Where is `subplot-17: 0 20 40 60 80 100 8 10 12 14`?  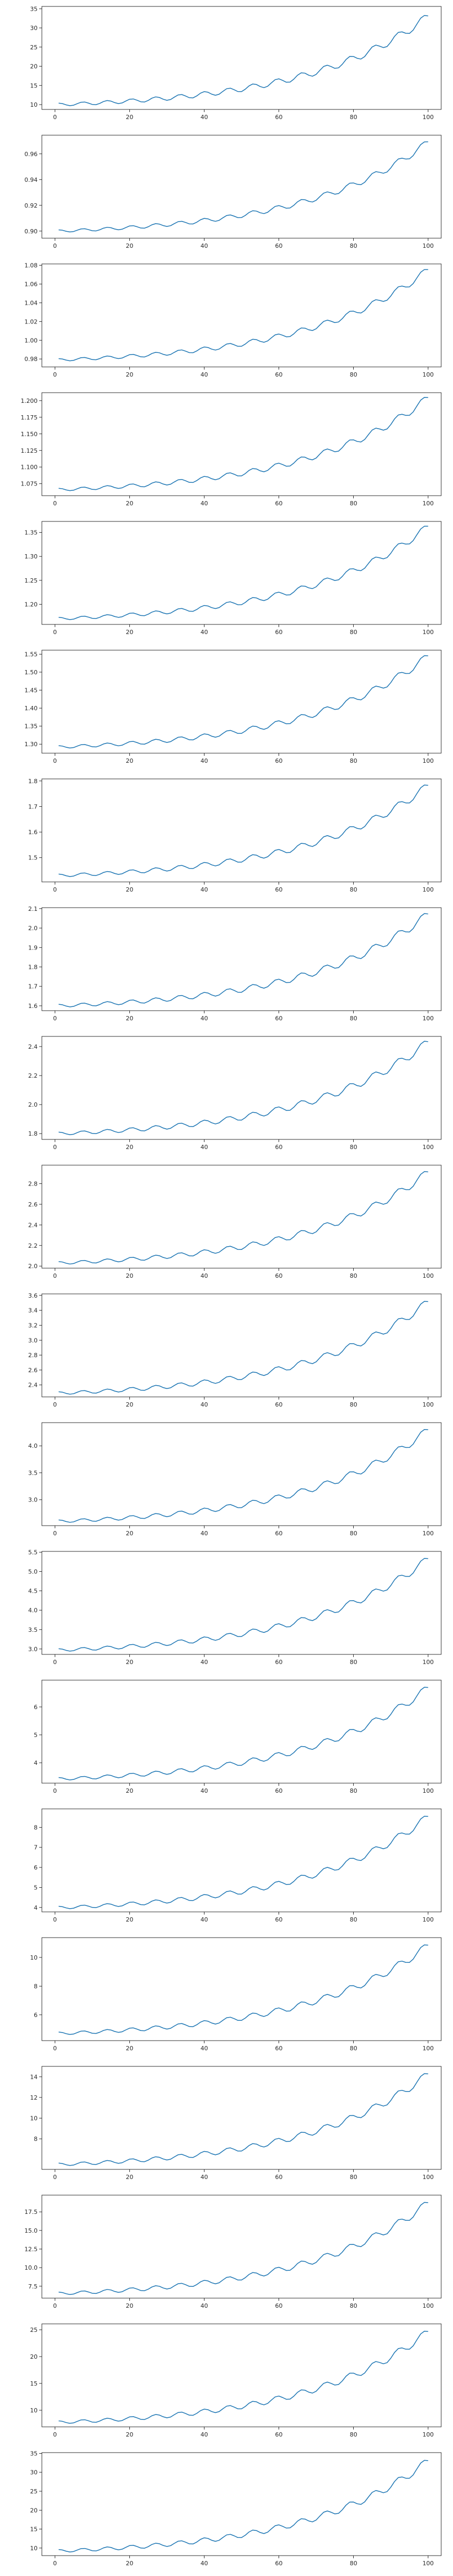 subplot-17: 0 20 40 60 80 100 8 10 12 14 is located at coordinates (236, 2123).